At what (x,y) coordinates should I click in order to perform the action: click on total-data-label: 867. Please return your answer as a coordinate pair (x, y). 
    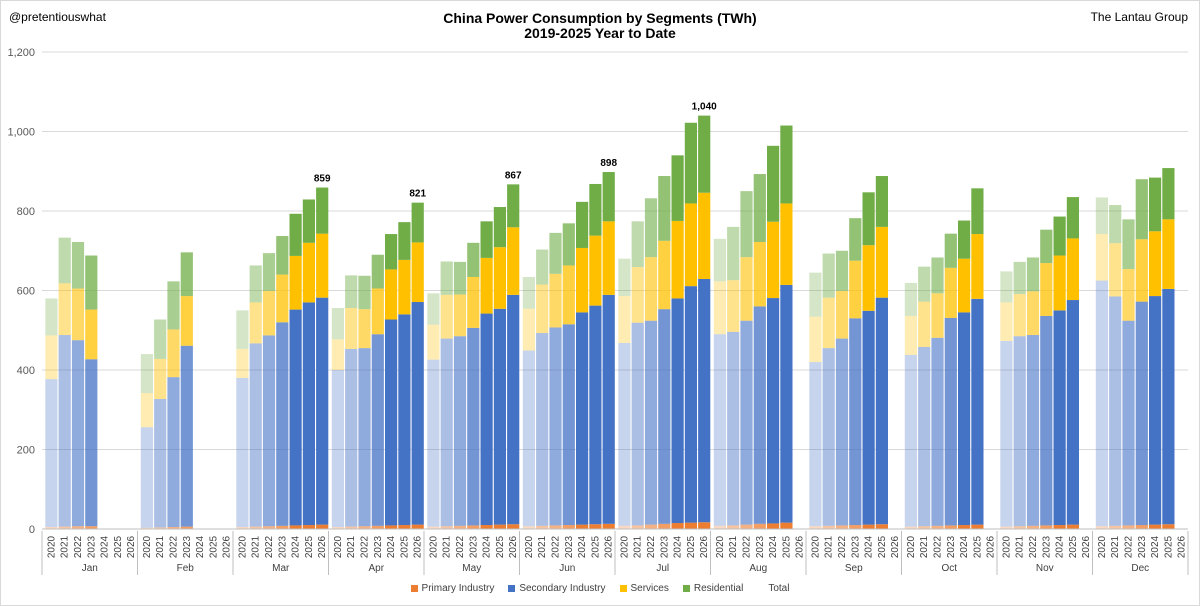
    Looking at the image, I should click on (513, 175).